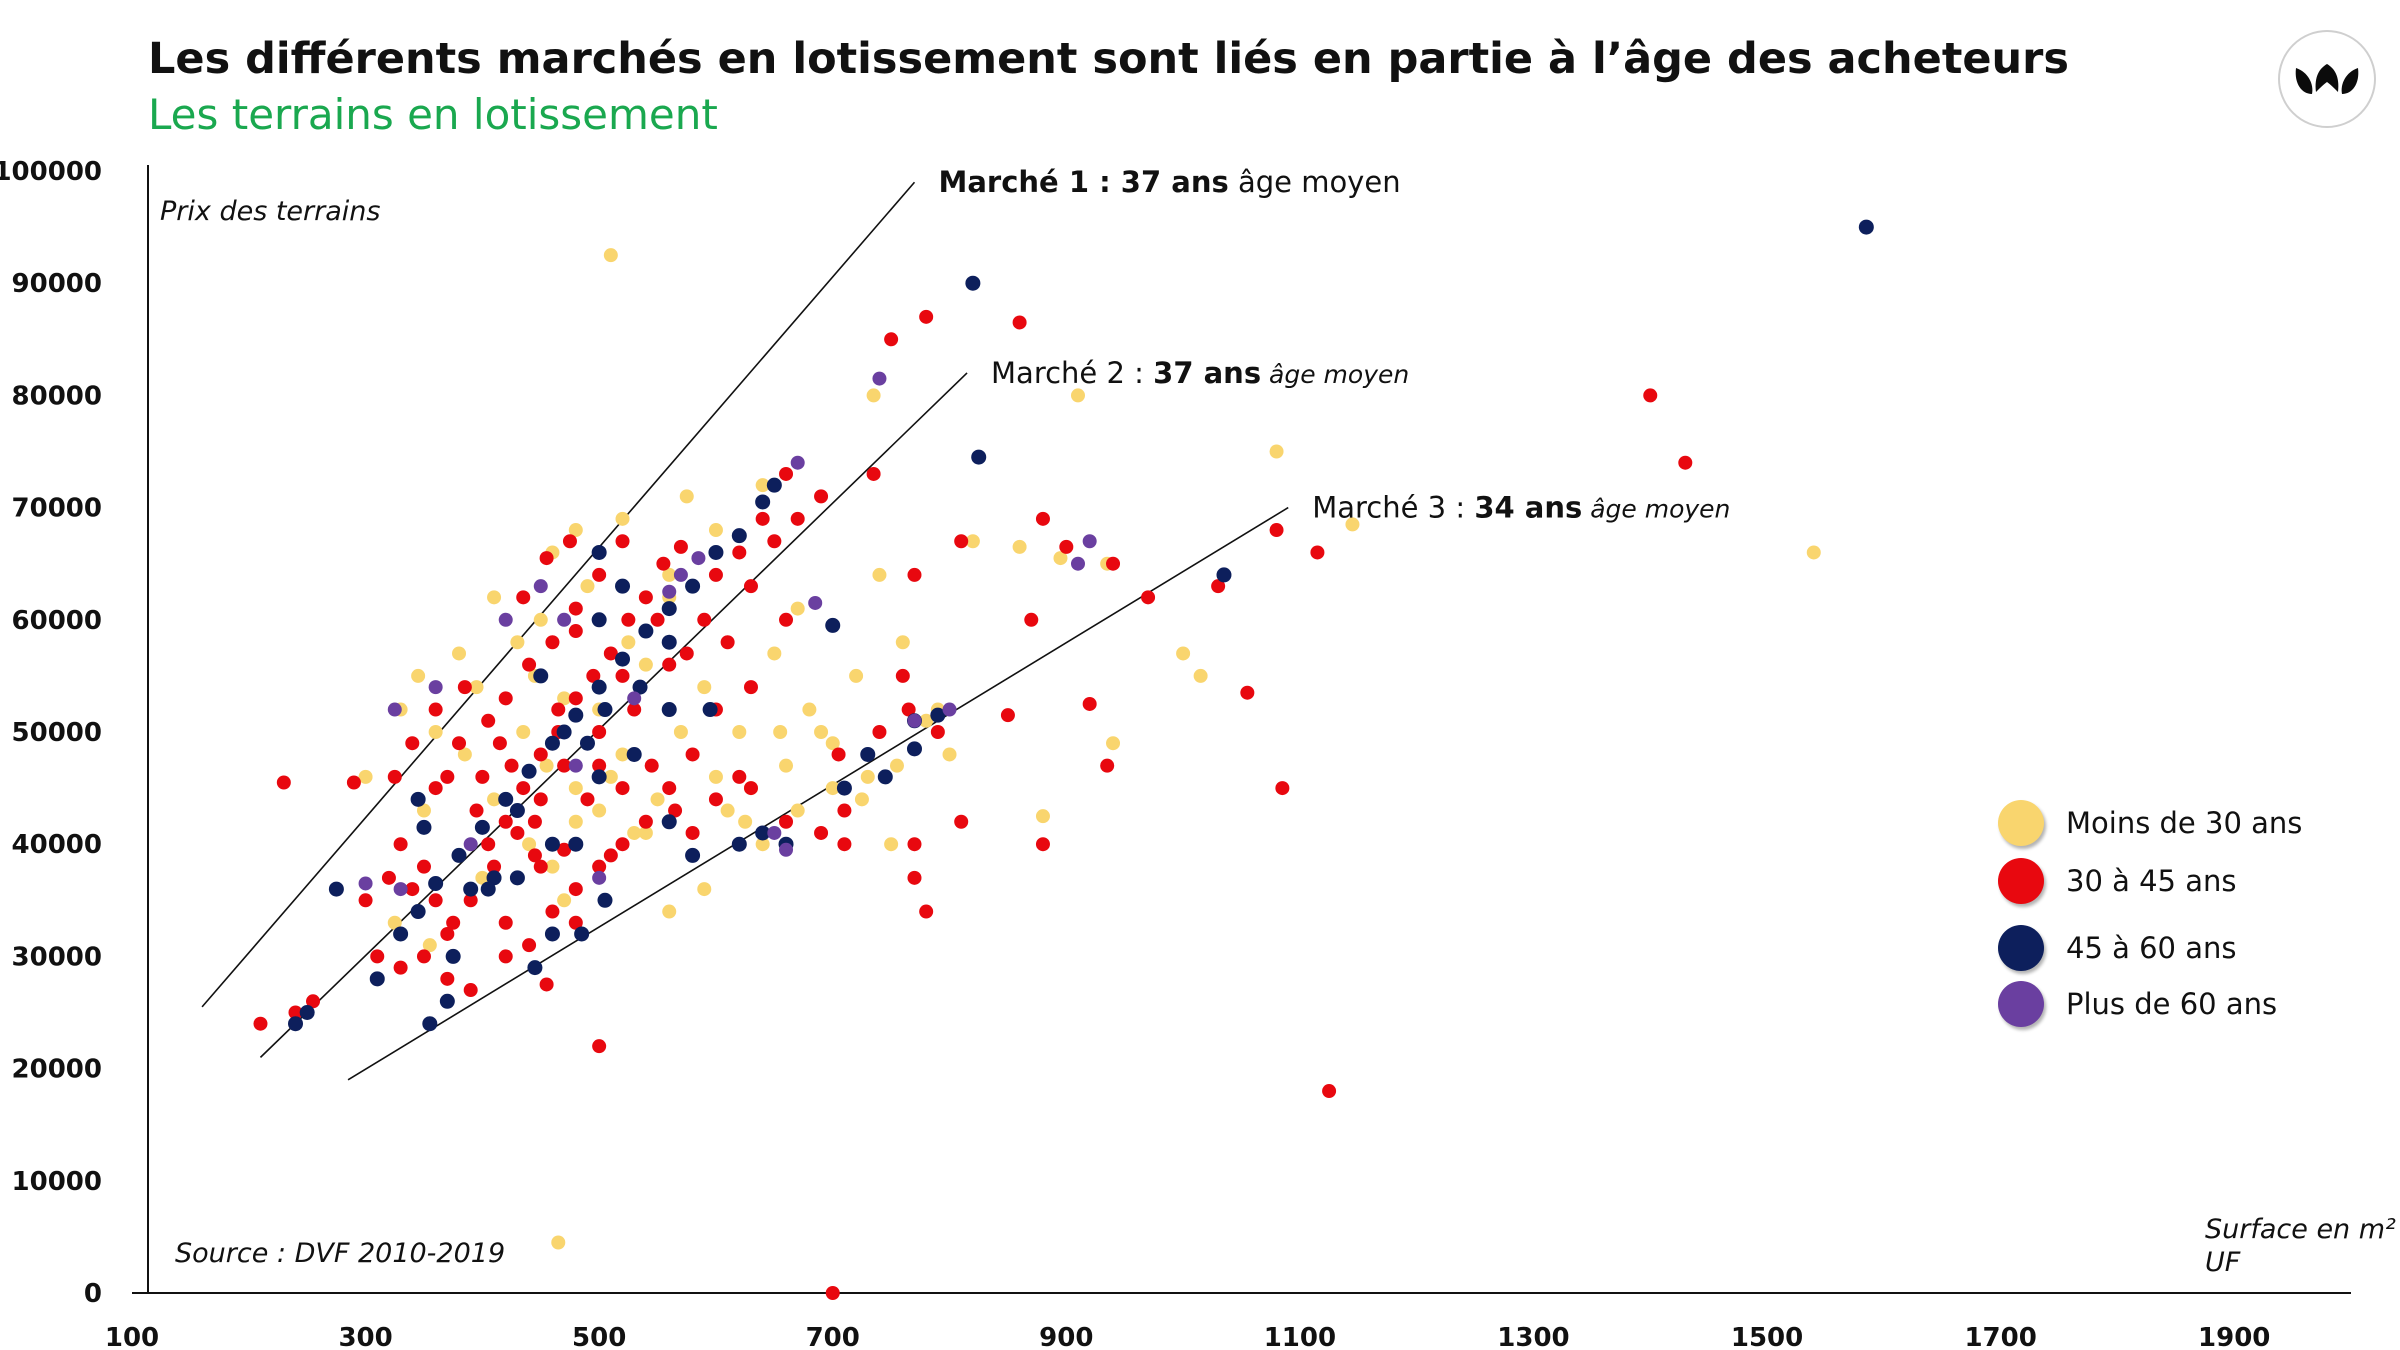 The width and height of the screenshot is (2400, 1350). What do you see at coordinates (1533, 1336) in the screenshot?
I see `x-tick-label: 1300` at bounding box center [1533, 1336].